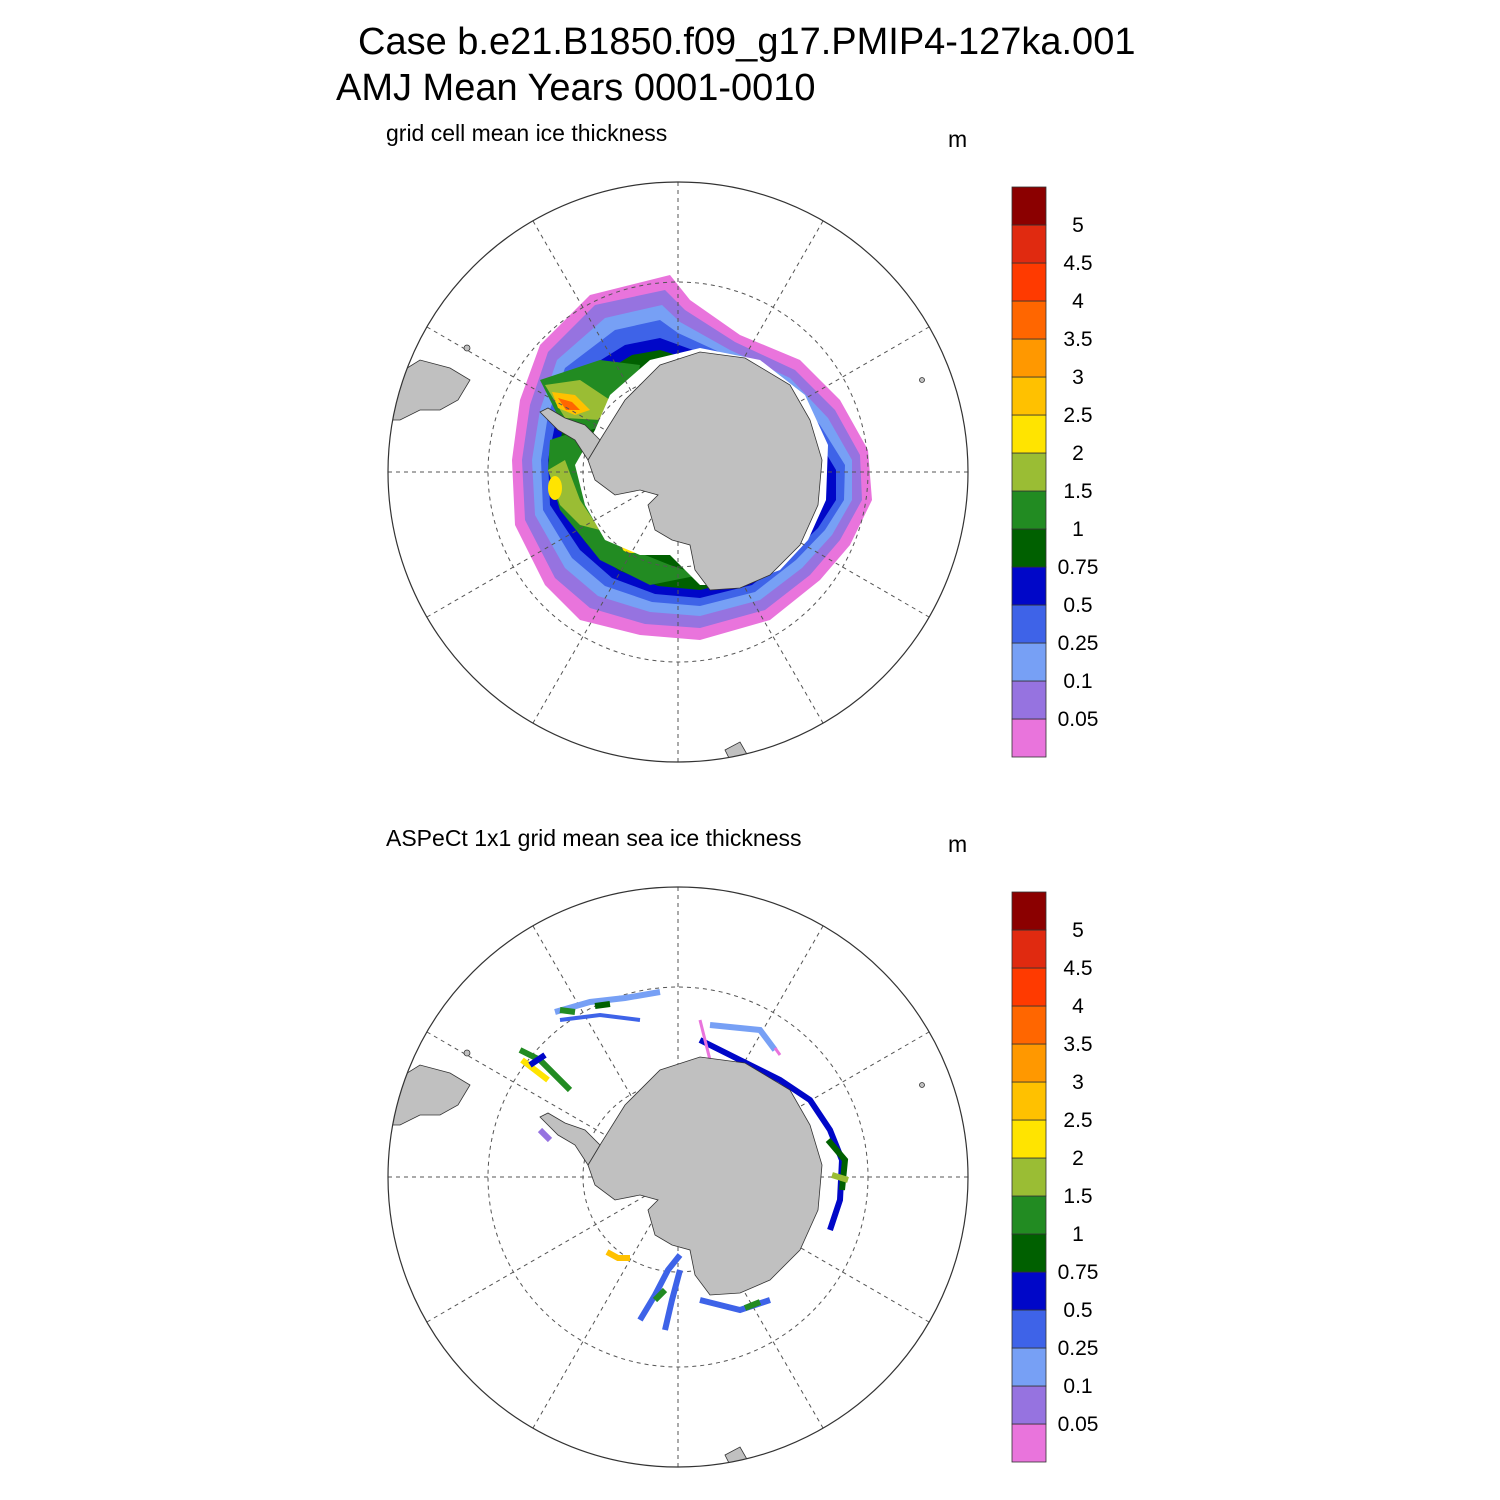  Describe the element at coordinates (1078, 1158) in the screenshot. I see `panel2-colorbar-label: 2` at that location.